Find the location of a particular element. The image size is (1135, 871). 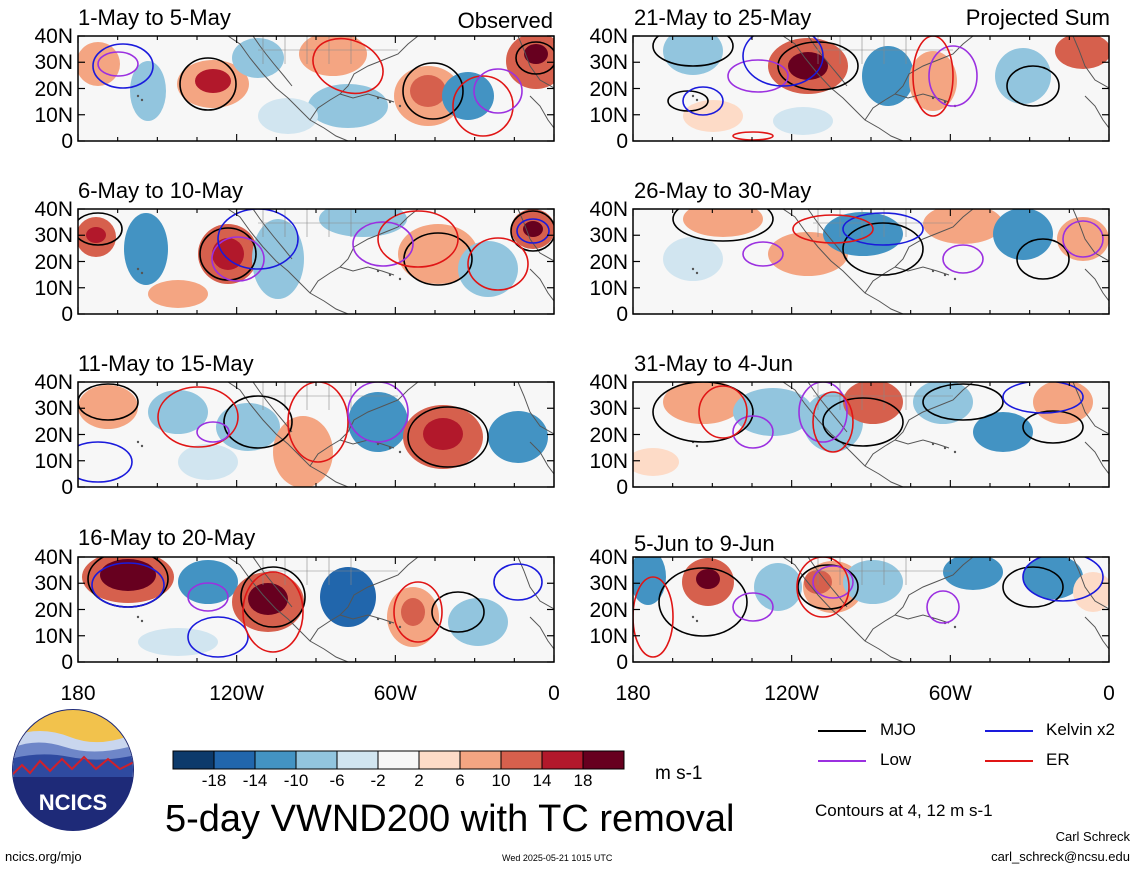

panel-note-projected: Projected Sum is located at coordinates (1037, 17).